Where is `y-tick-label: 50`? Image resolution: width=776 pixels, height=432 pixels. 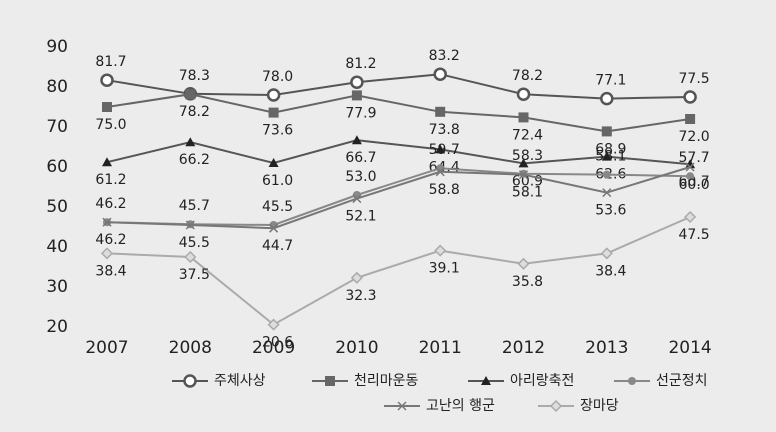 y-tick-label: 50 is located at coordinates (57, 207).